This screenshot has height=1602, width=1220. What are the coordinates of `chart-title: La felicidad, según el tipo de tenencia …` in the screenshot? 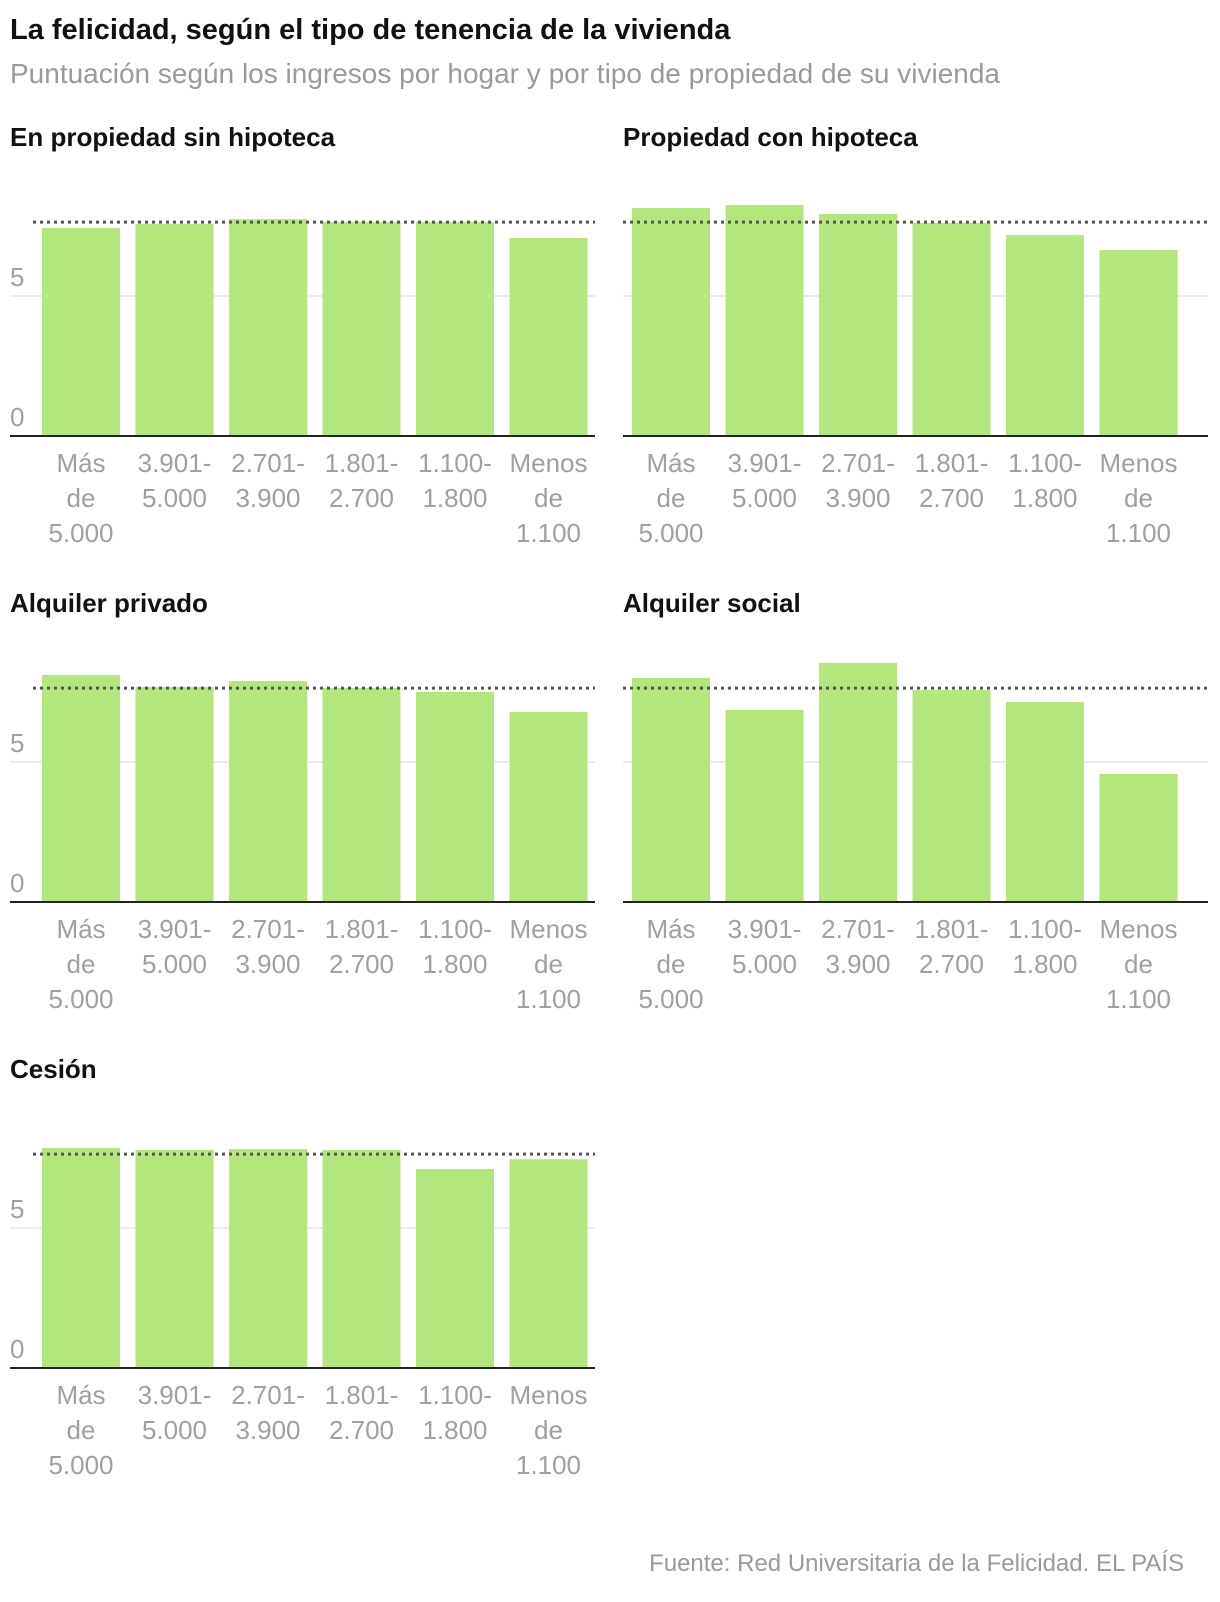 It's located at (370, 30).